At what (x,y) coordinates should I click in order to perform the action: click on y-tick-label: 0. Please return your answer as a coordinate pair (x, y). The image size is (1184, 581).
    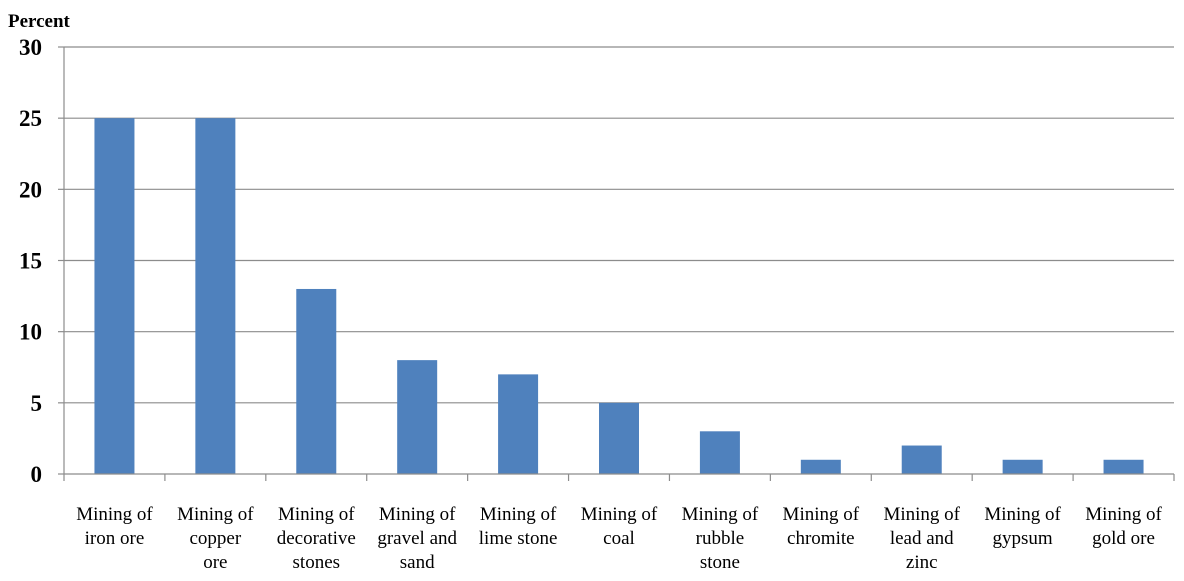
    Looking at the image, I should click on (37, 474).